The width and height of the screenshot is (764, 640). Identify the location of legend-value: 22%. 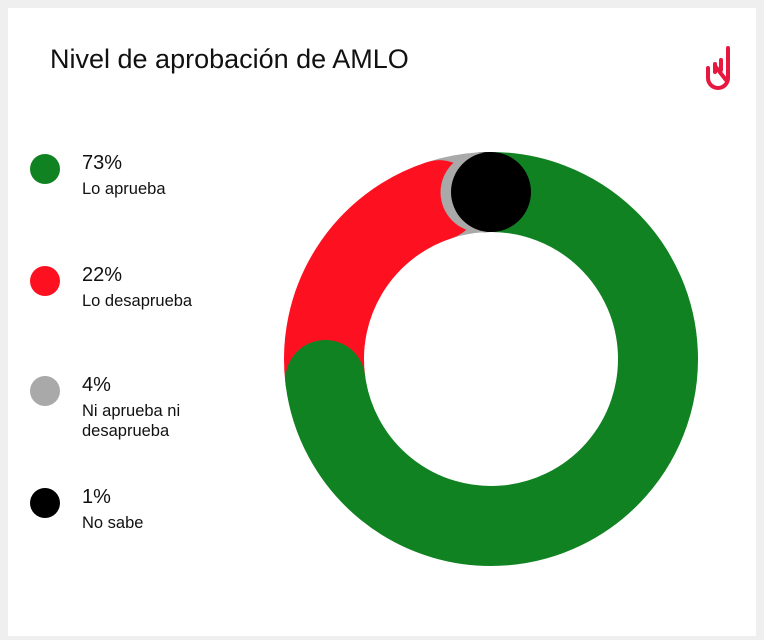
(102, 275).